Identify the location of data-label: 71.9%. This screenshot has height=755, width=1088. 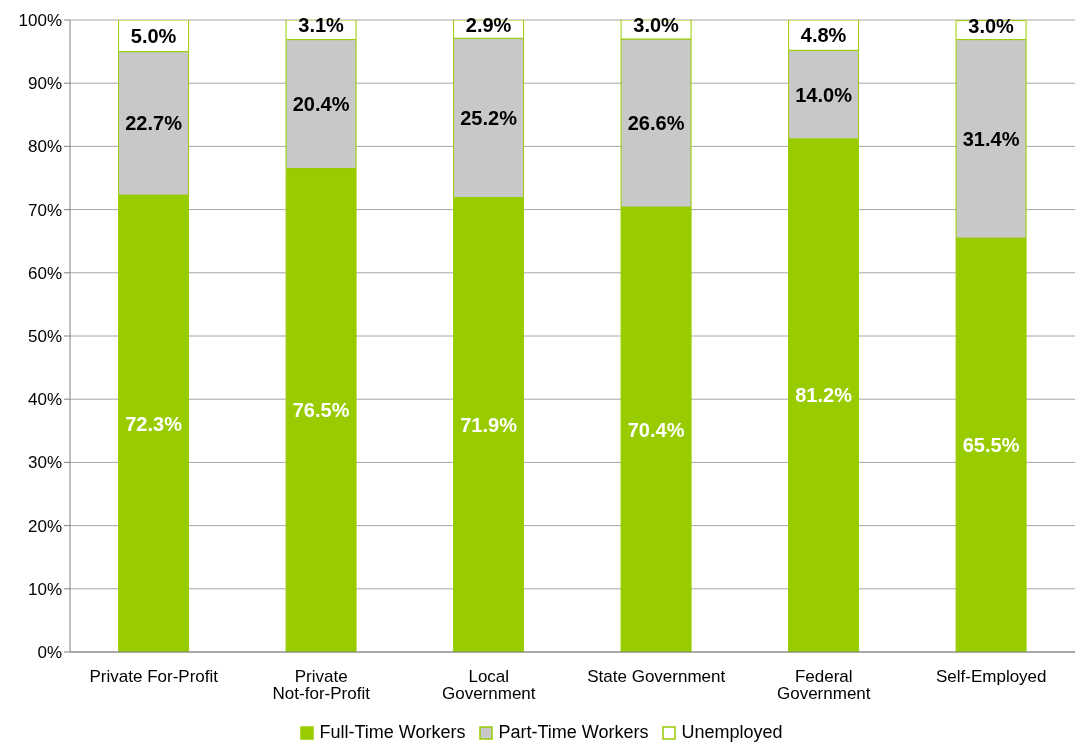
(489, 424).